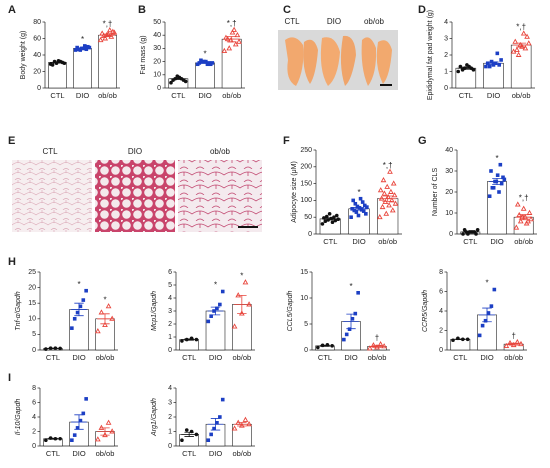  Describe the element at coordinates (294, 61) in the screenshot. I see `fat-pad` at that location.